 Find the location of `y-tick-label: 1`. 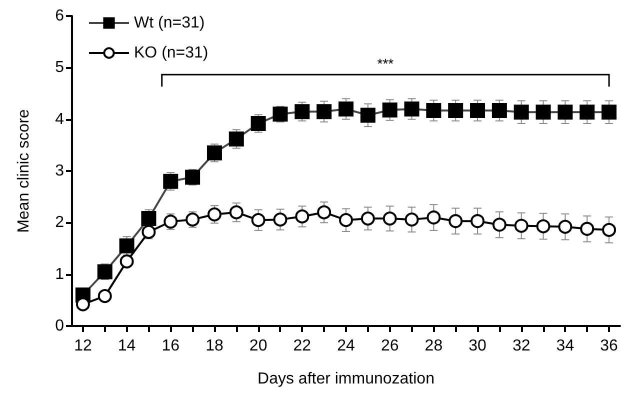

y-tick-label: 1 is located at coordinates (59, 274).